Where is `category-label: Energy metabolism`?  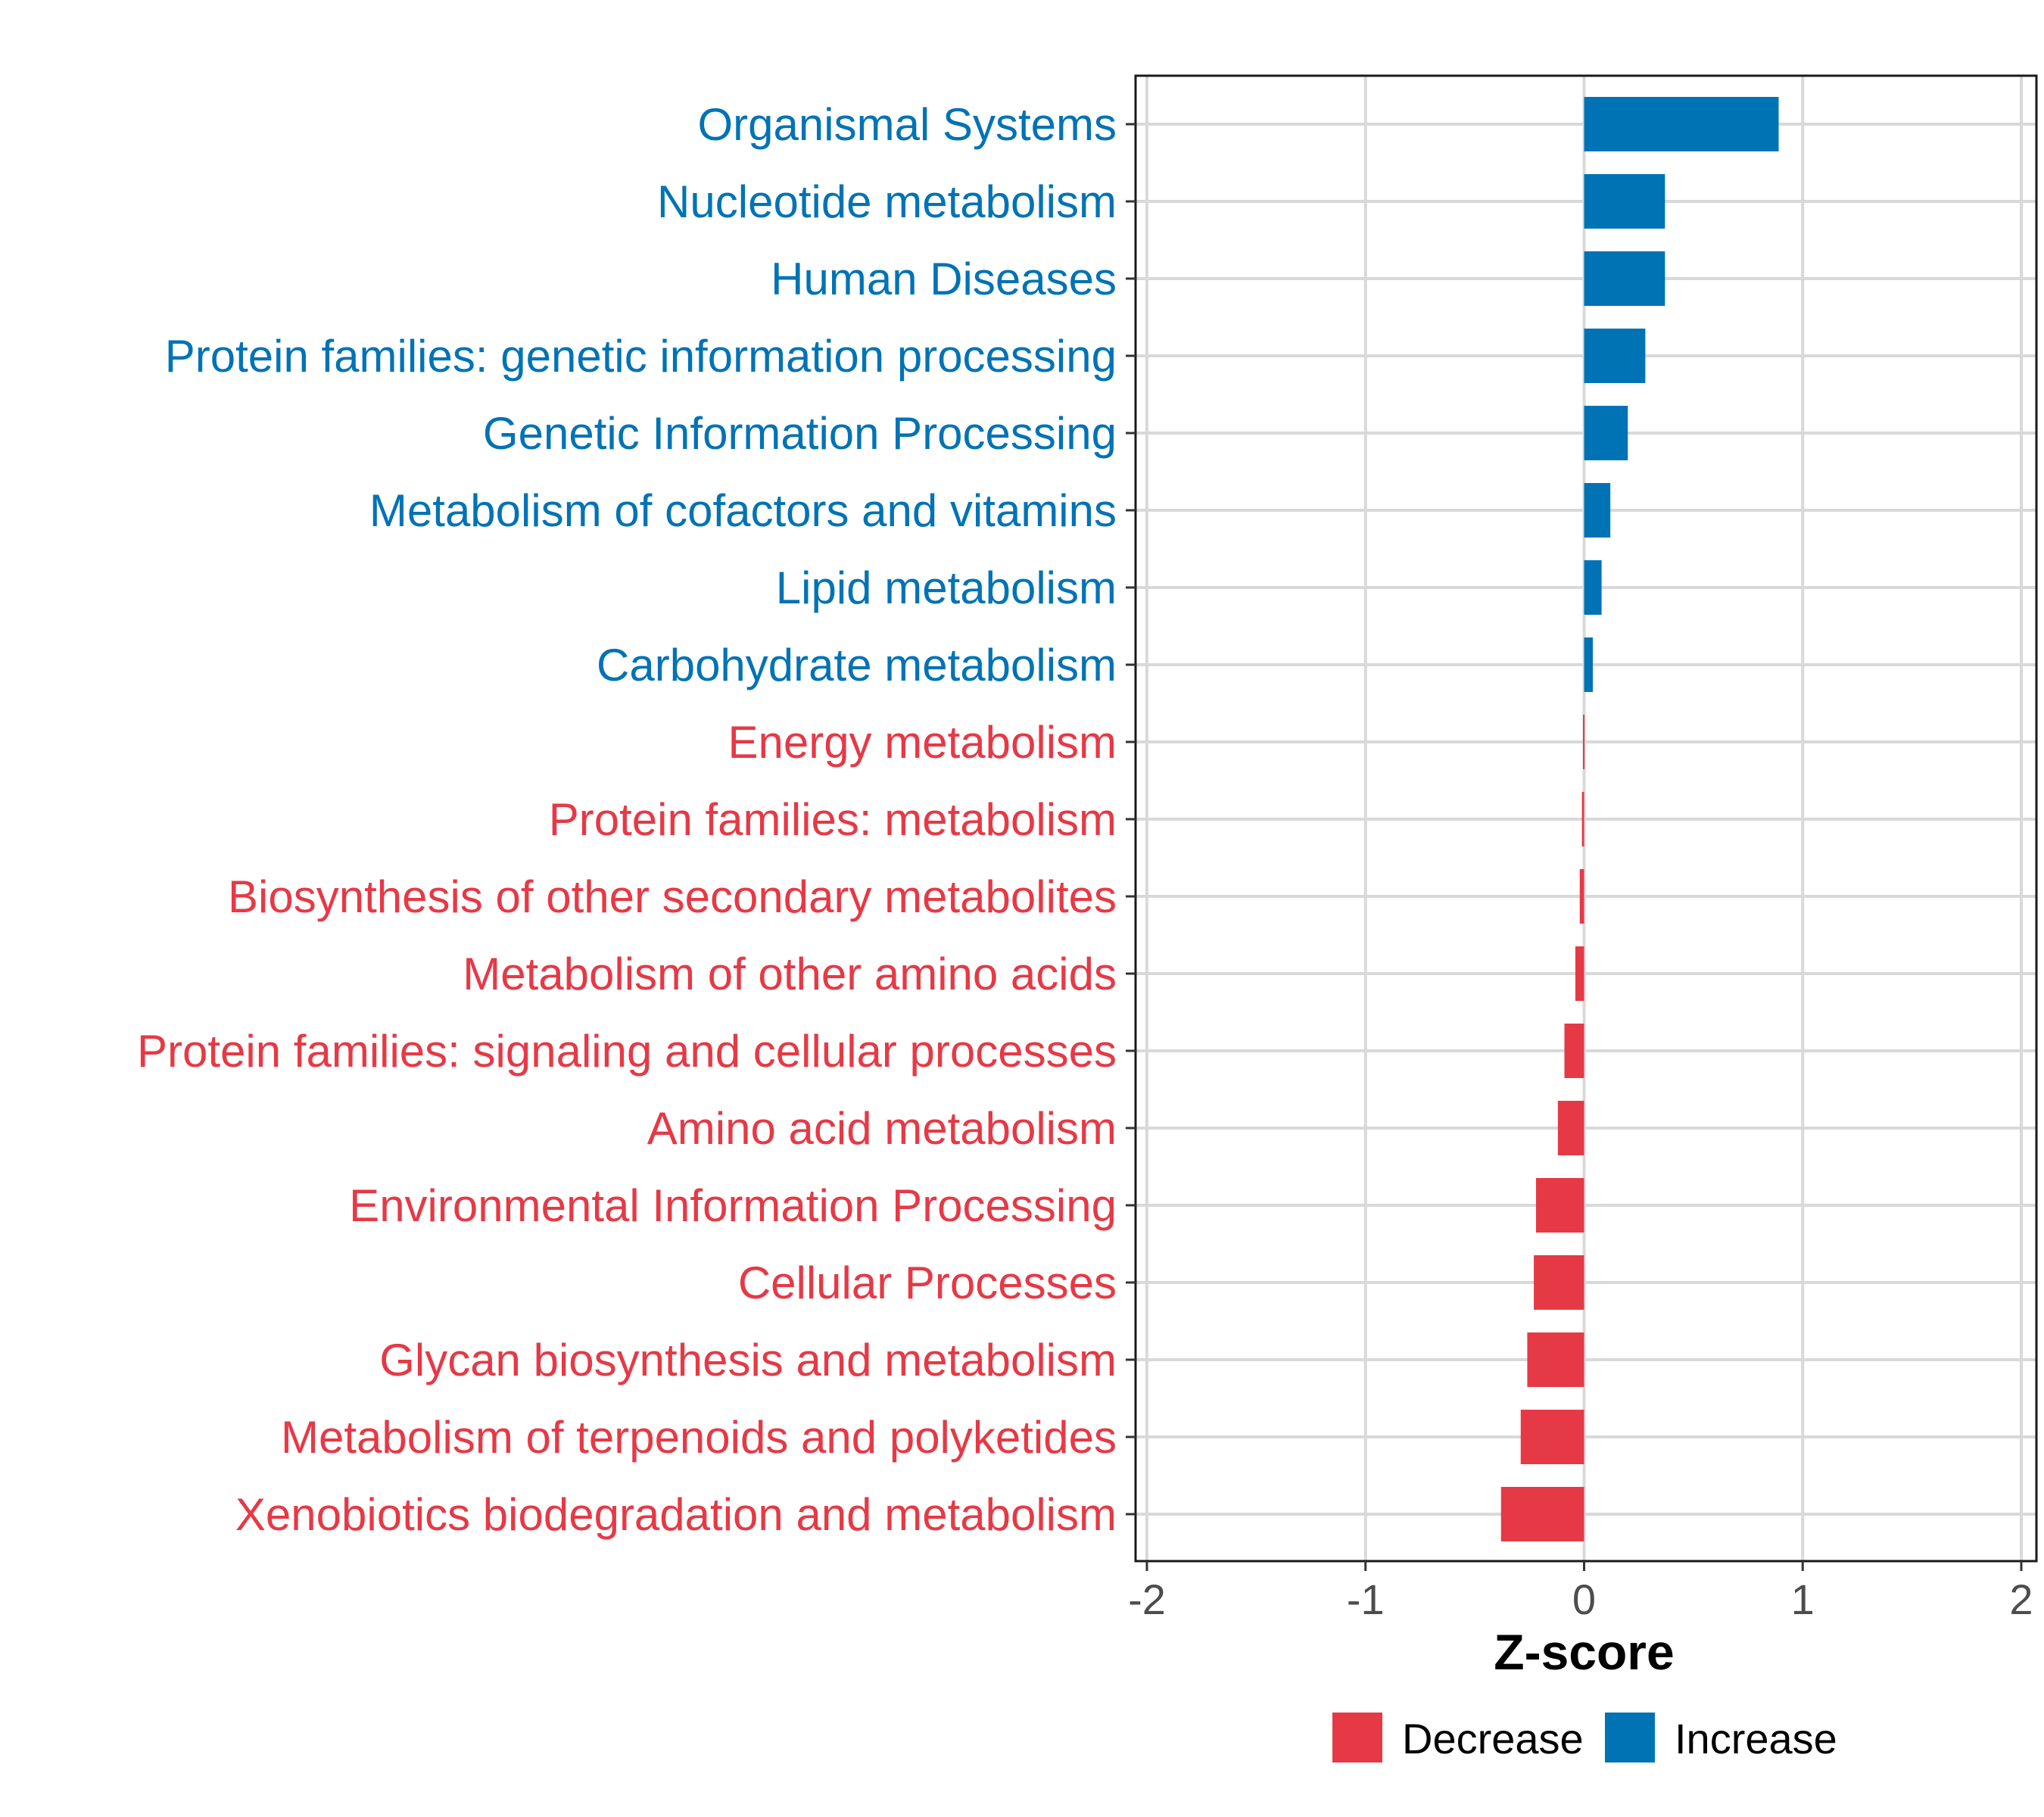
category-label: Energy metabolism is located at coordinates (922, 742).